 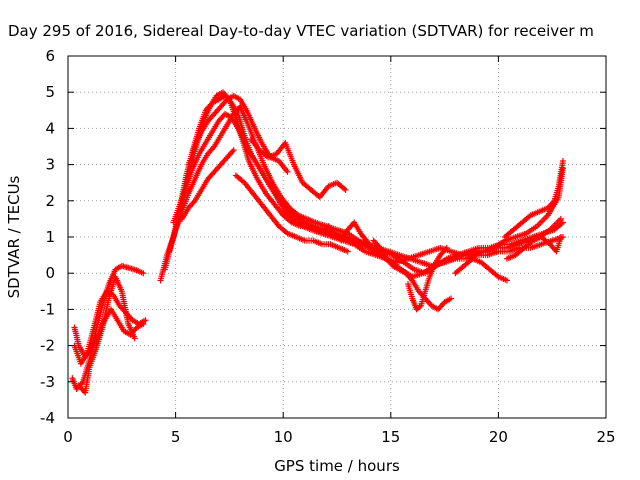 What do you see at coordinates (498, 437) in the screenshot?
I see `x-tick-label: 20` at bounding box center [498, 437].